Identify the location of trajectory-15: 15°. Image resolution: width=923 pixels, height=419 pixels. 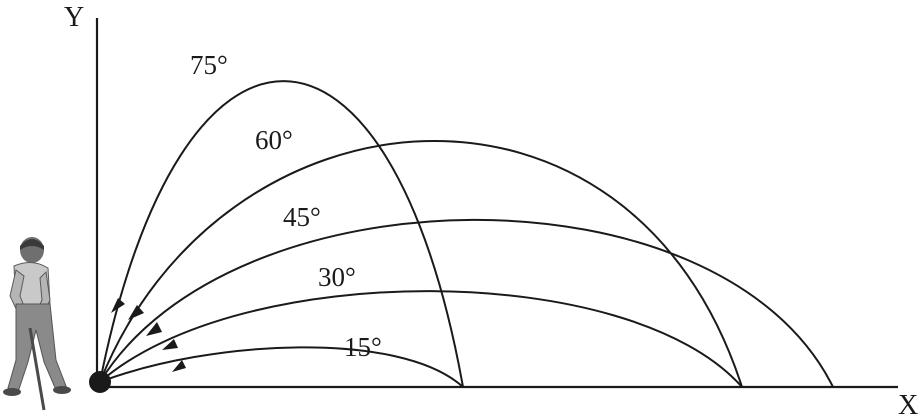
(281, 360).